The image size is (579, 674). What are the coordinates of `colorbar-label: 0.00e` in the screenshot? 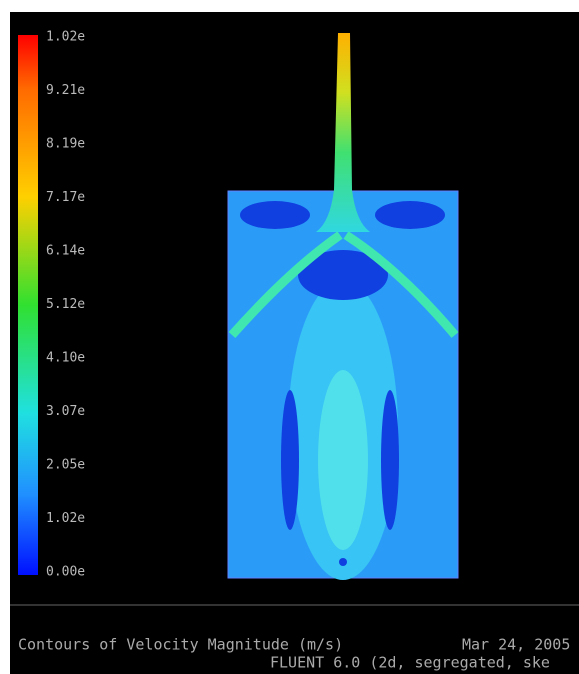 It's located at (65, 572).